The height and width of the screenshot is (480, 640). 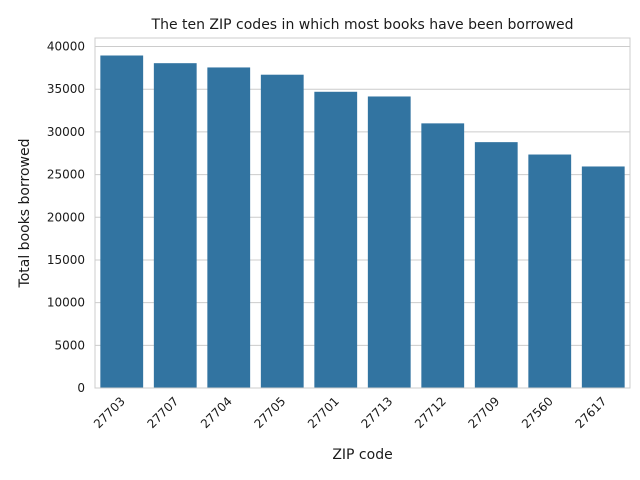 I want to click on y-tick-labels: 0 5000 10000 15000 20000 25000 30000 35000 40000, so click(x=66, y=217).